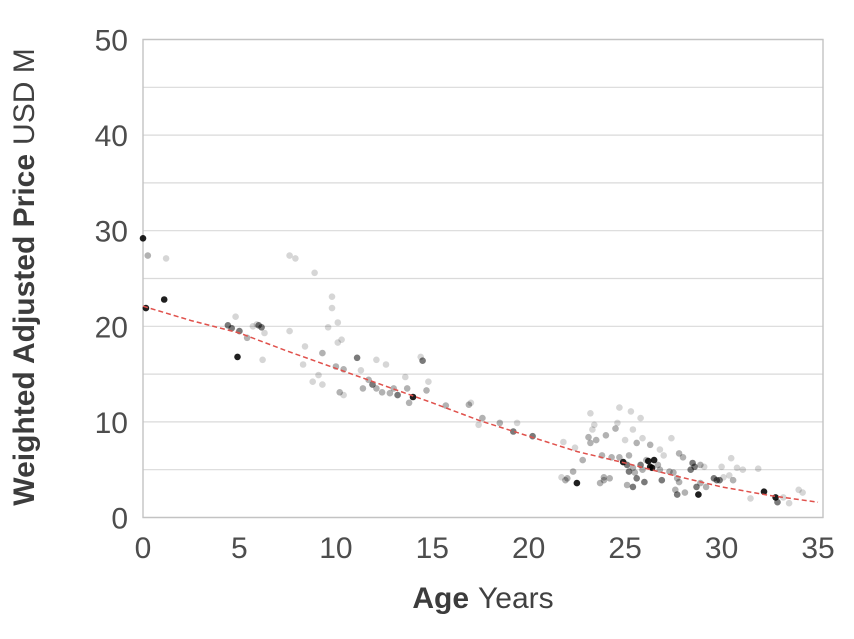 The height and width of the screenshot is (639, 854). I want to click on x-tick-label: 25, so click(624, 548).